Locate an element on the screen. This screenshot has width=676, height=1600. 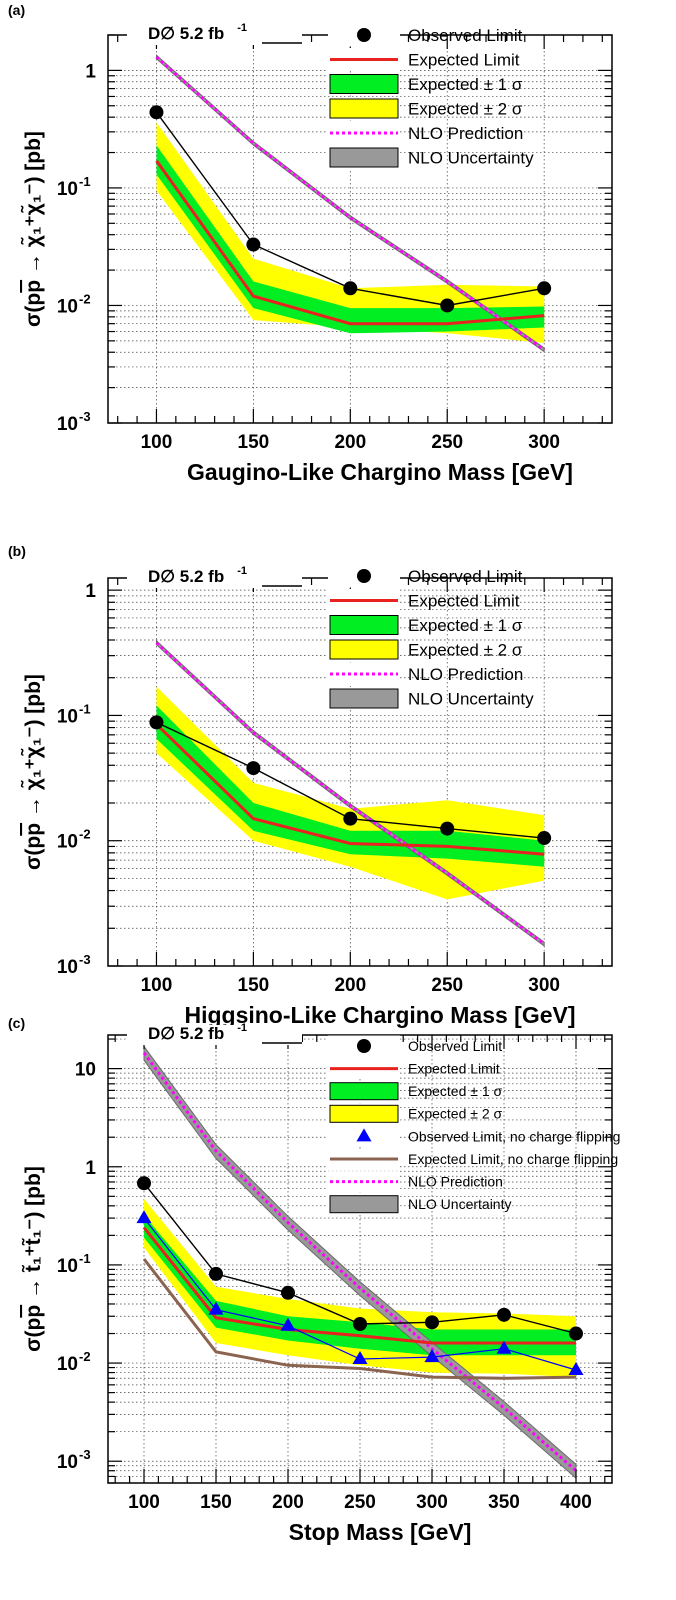
nlo-prediction-line is located at coordinates (350, 203).